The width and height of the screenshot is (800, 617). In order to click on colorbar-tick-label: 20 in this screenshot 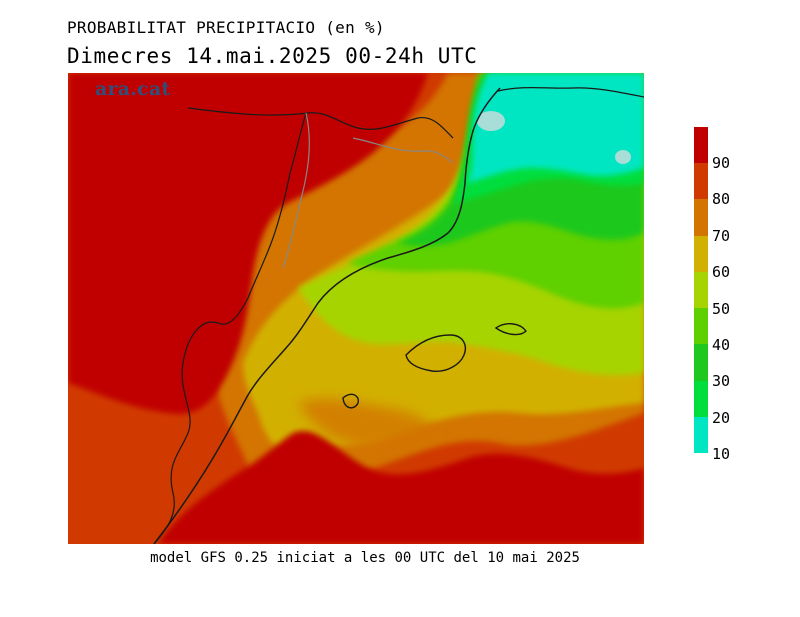, I will do `click(721, 417)`.